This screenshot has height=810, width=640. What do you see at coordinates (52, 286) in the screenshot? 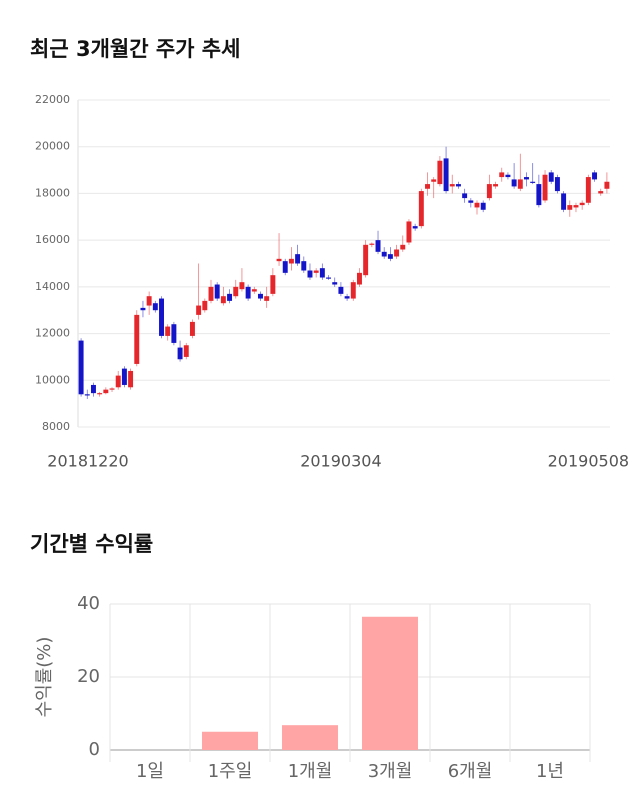
I see `y-tick-label: 14000` at bounding box center [52, 286].